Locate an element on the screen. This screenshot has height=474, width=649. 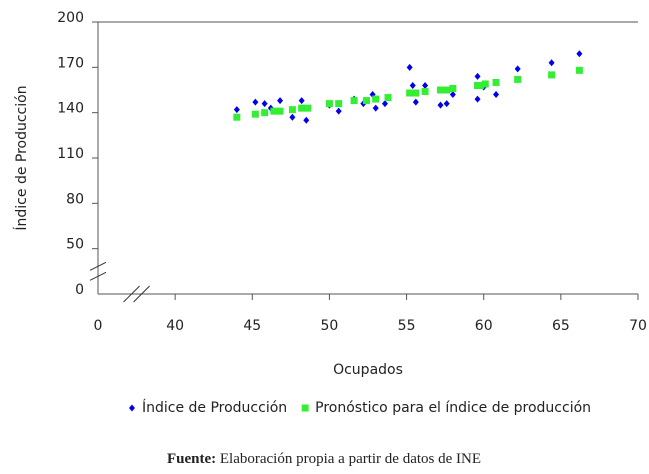
x-tick-label: 0 is located at coordinates (98, 326).